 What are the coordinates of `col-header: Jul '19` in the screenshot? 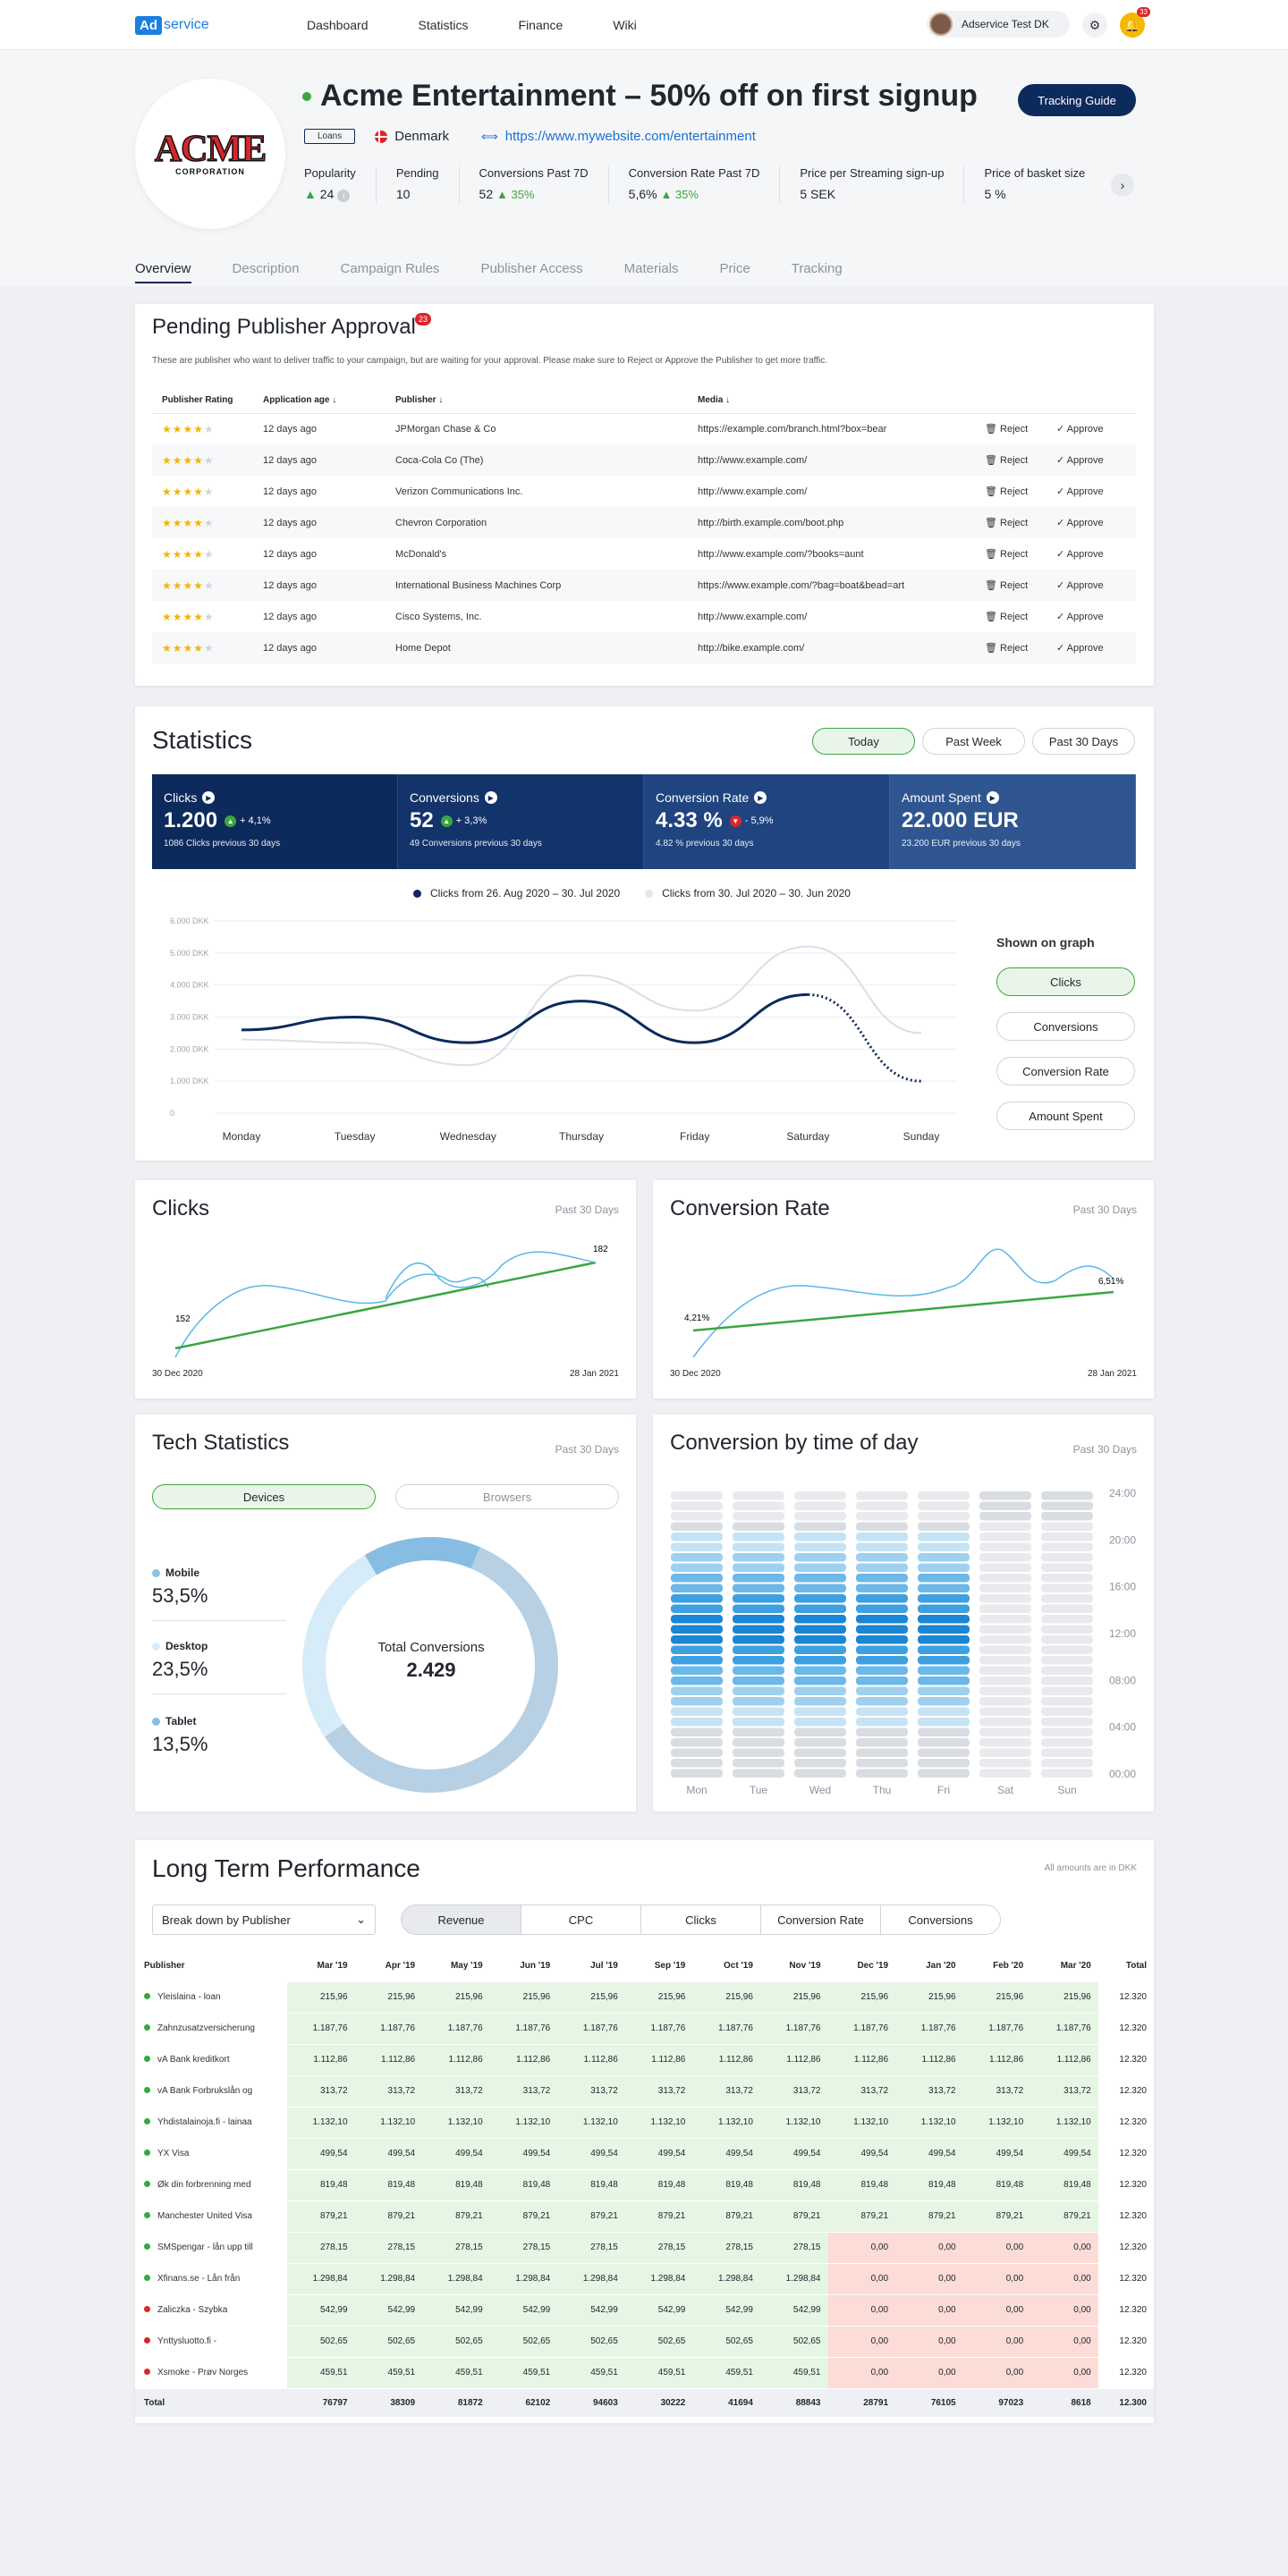 It's located at (604, 1966).